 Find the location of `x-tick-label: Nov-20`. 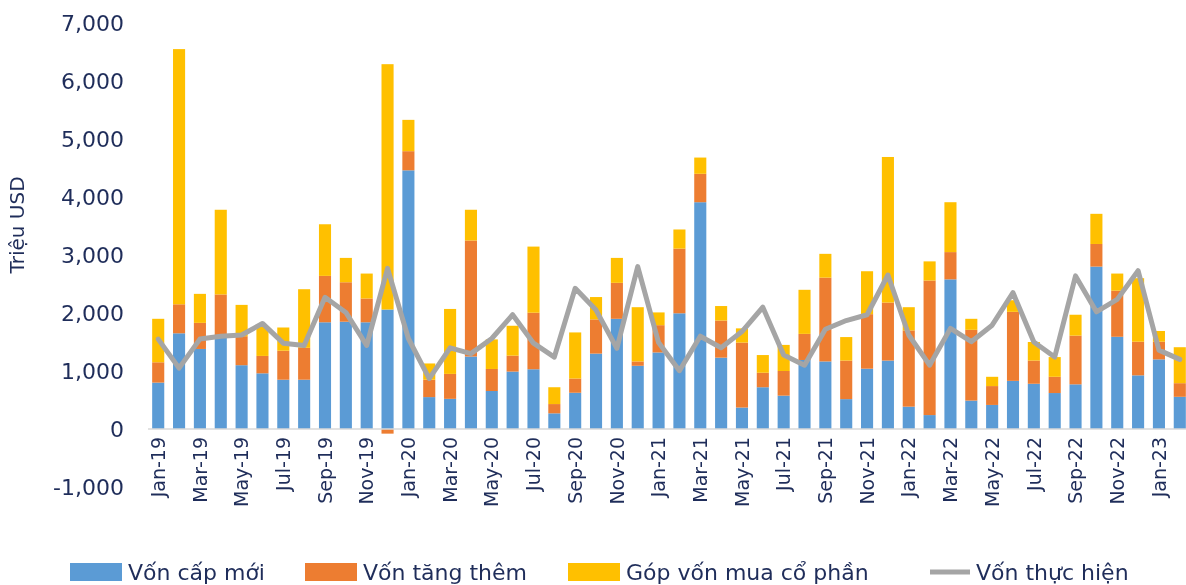

x-tick-label: Nov-20 is located at coordinates (616, 471).